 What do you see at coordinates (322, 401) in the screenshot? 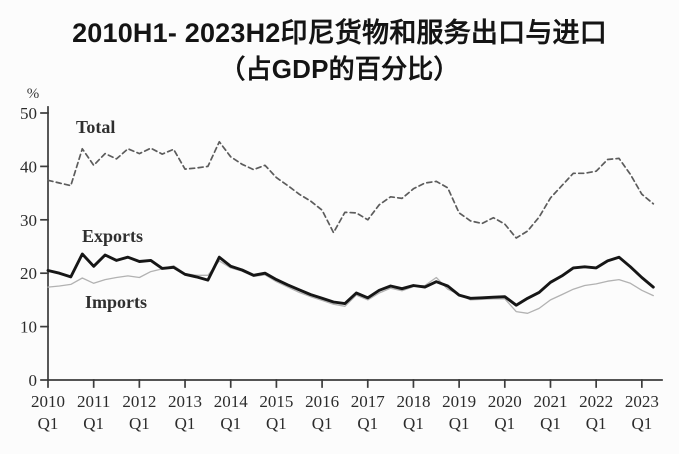
I see `x-tick-label-year: 2016` at bounding box center [322, 401].